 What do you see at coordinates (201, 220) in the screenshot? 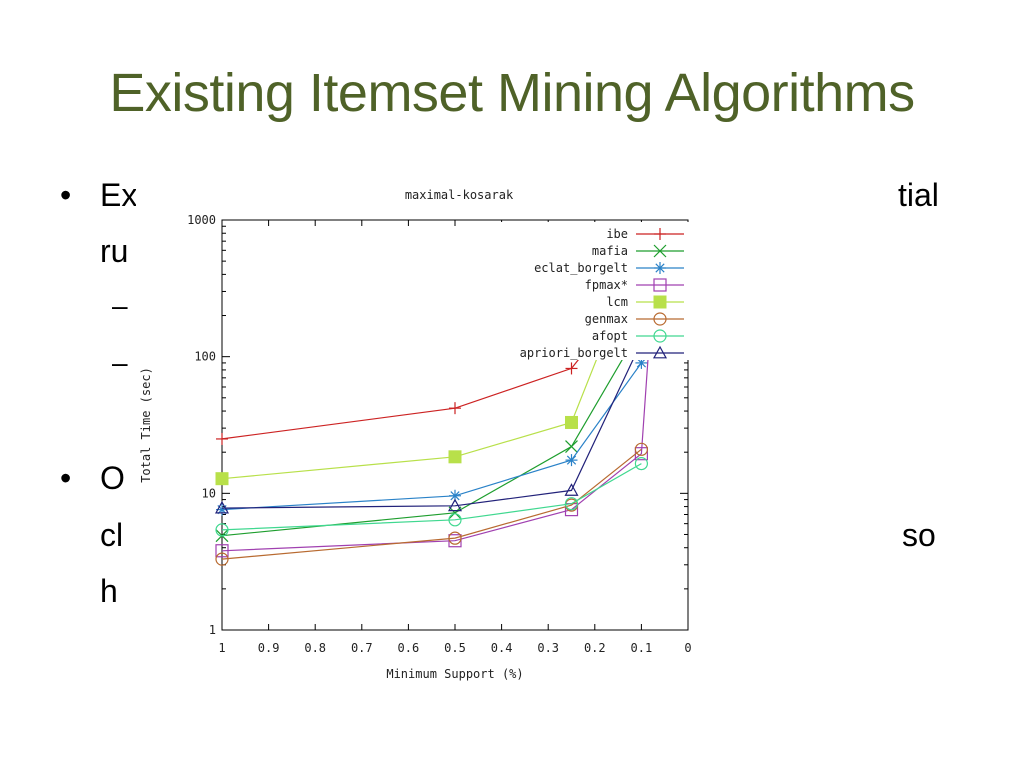
I see `y-tick-label: 1000` at bounding box center [201, 220].